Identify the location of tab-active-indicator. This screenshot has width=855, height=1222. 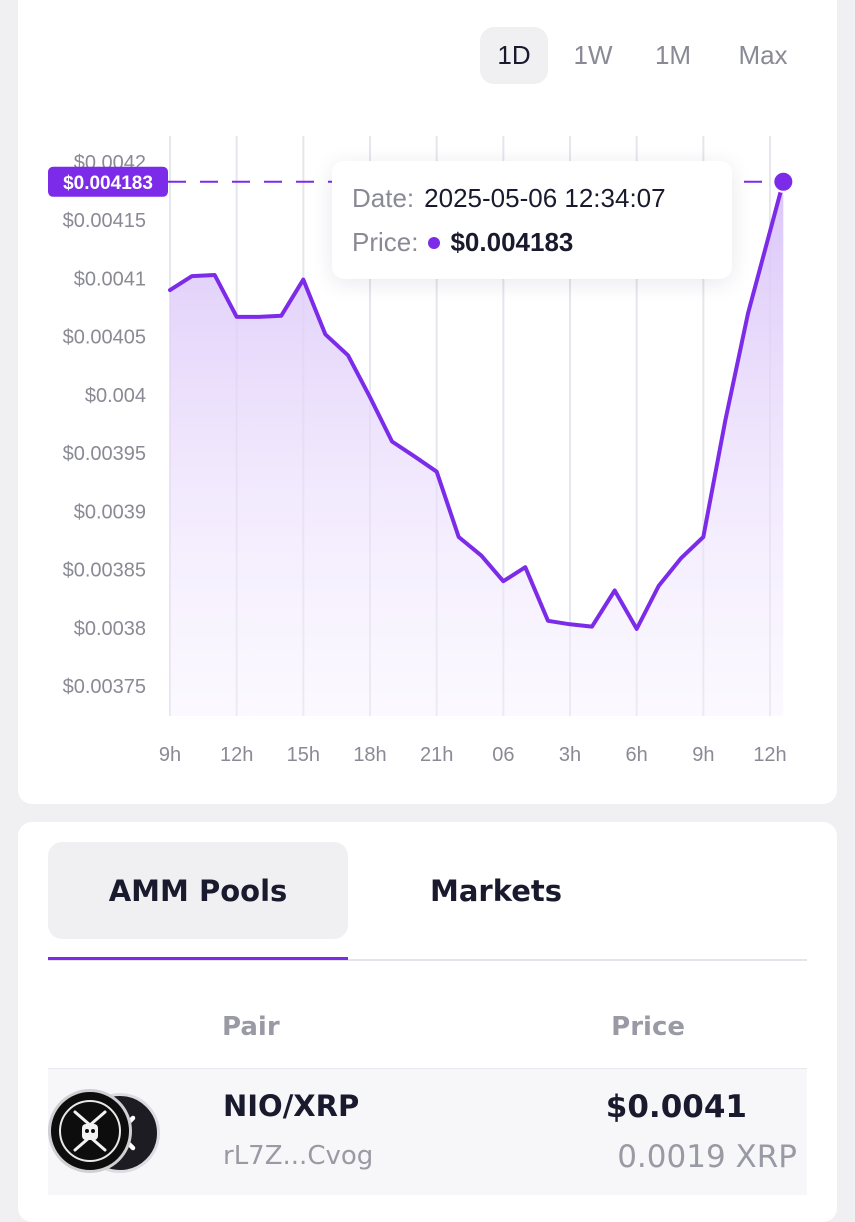
(198, 958).